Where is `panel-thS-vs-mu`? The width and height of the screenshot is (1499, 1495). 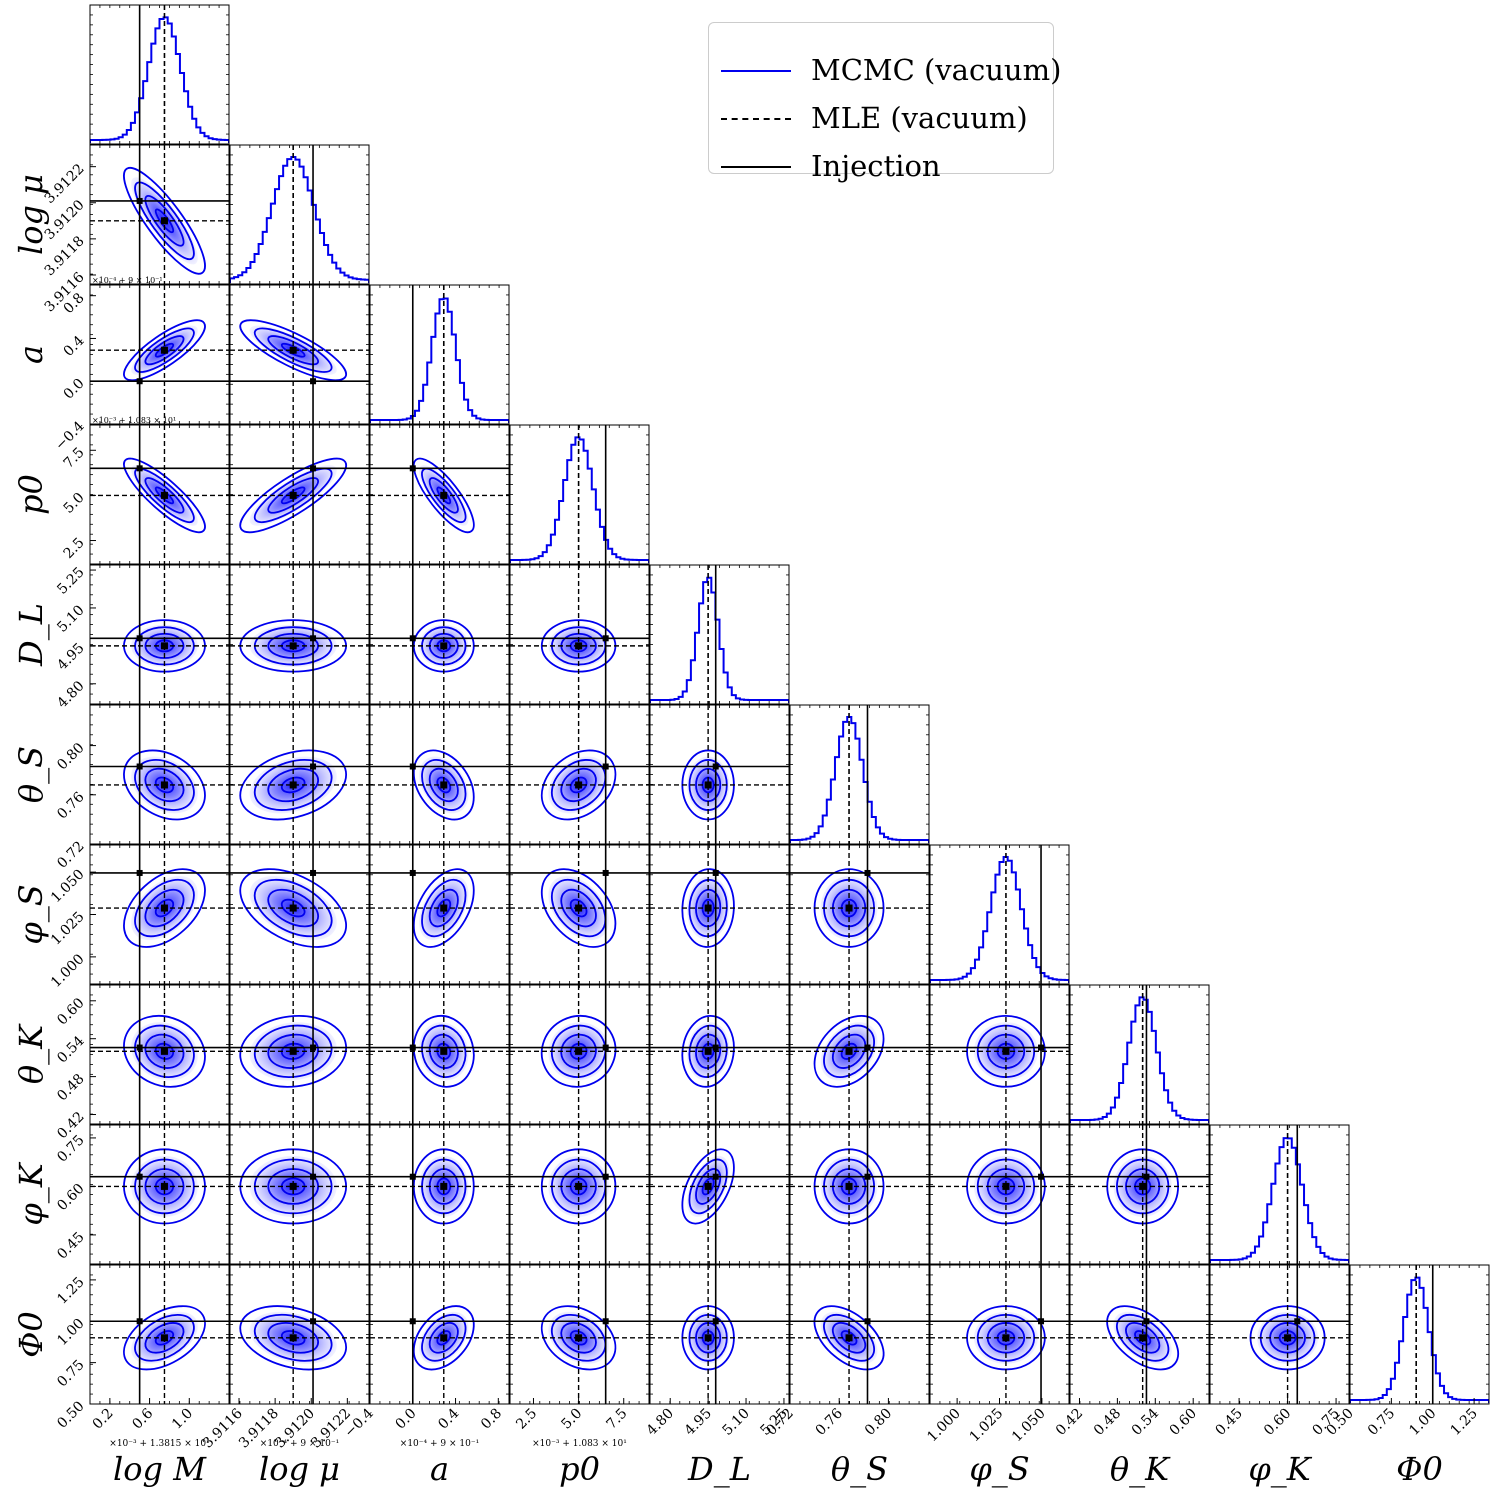 panel-thS-vs-mu is located at coordinates (299, 774).